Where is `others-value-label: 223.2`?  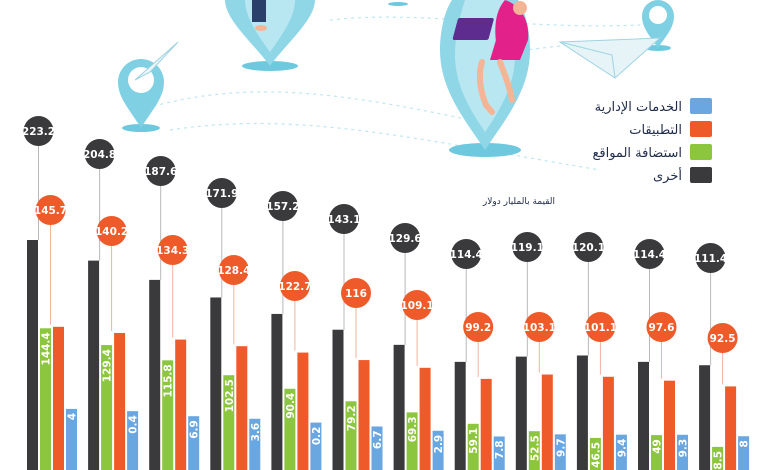
others-value-label: 223.2 is located at coordinates (38, 132).